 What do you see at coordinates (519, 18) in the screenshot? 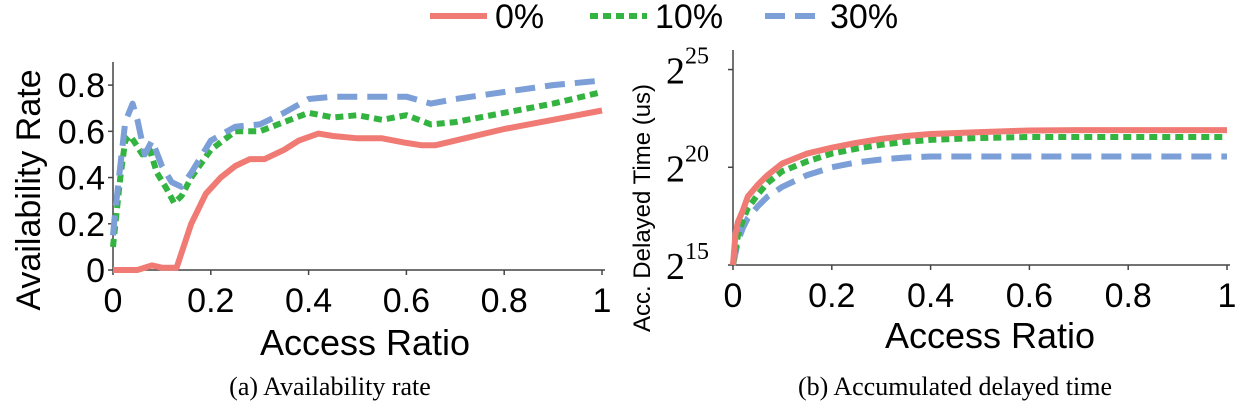
I see `legend-label-0: 0%` at bounding box center [519, 18].